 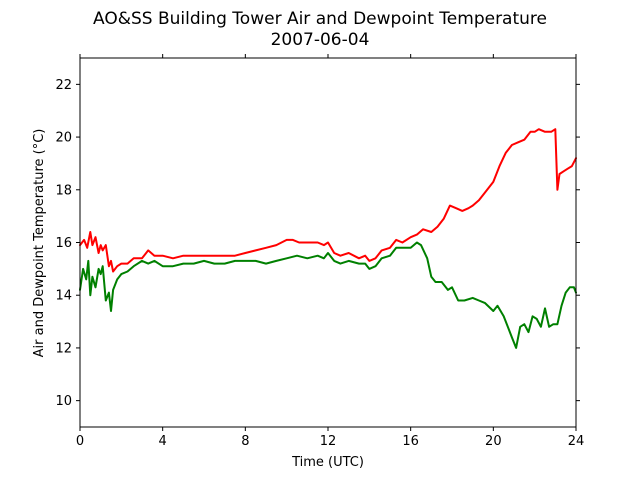 I want to click on x-tick-label: 24, so click(x=576, y=441).